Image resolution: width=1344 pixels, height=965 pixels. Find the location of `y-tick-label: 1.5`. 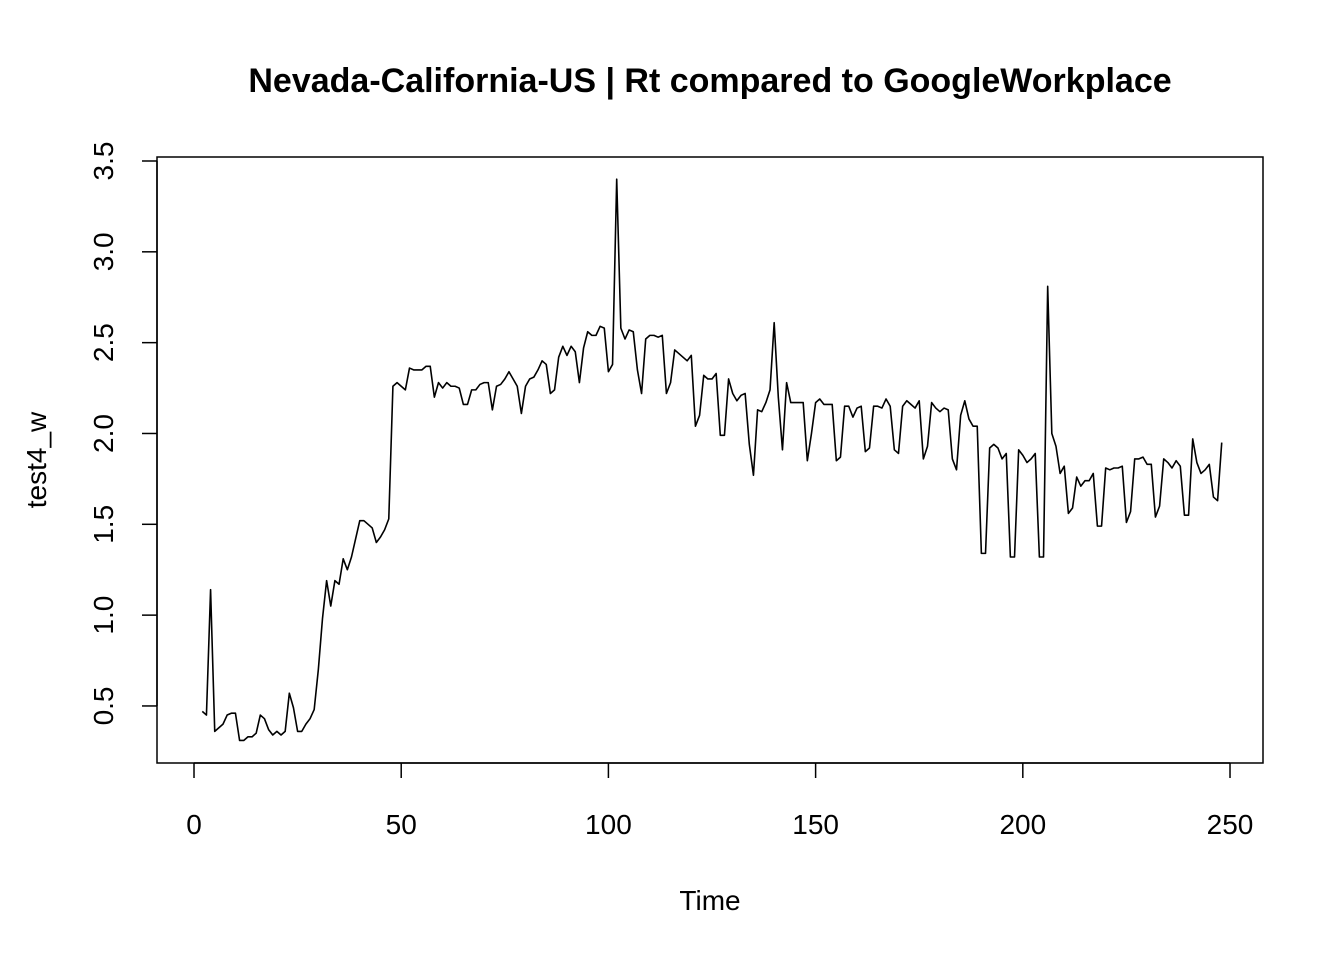

y-tick-label: 1.5 is located at coordinates (103, 524).